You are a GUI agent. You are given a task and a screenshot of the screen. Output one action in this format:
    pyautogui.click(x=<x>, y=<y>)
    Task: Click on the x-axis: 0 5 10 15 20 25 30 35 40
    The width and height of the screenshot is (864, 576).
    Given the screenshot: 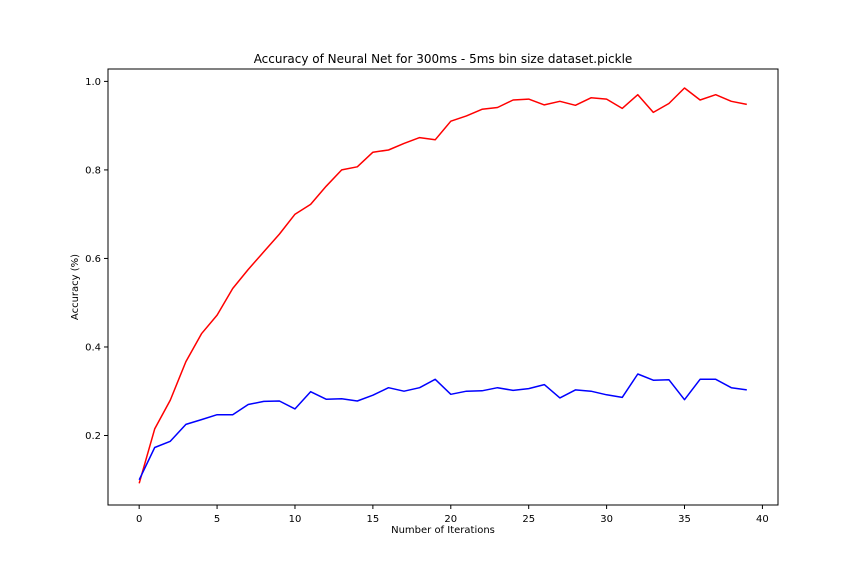 What is the action you would take?
    pyautogui.click(x=452, y=515)
    